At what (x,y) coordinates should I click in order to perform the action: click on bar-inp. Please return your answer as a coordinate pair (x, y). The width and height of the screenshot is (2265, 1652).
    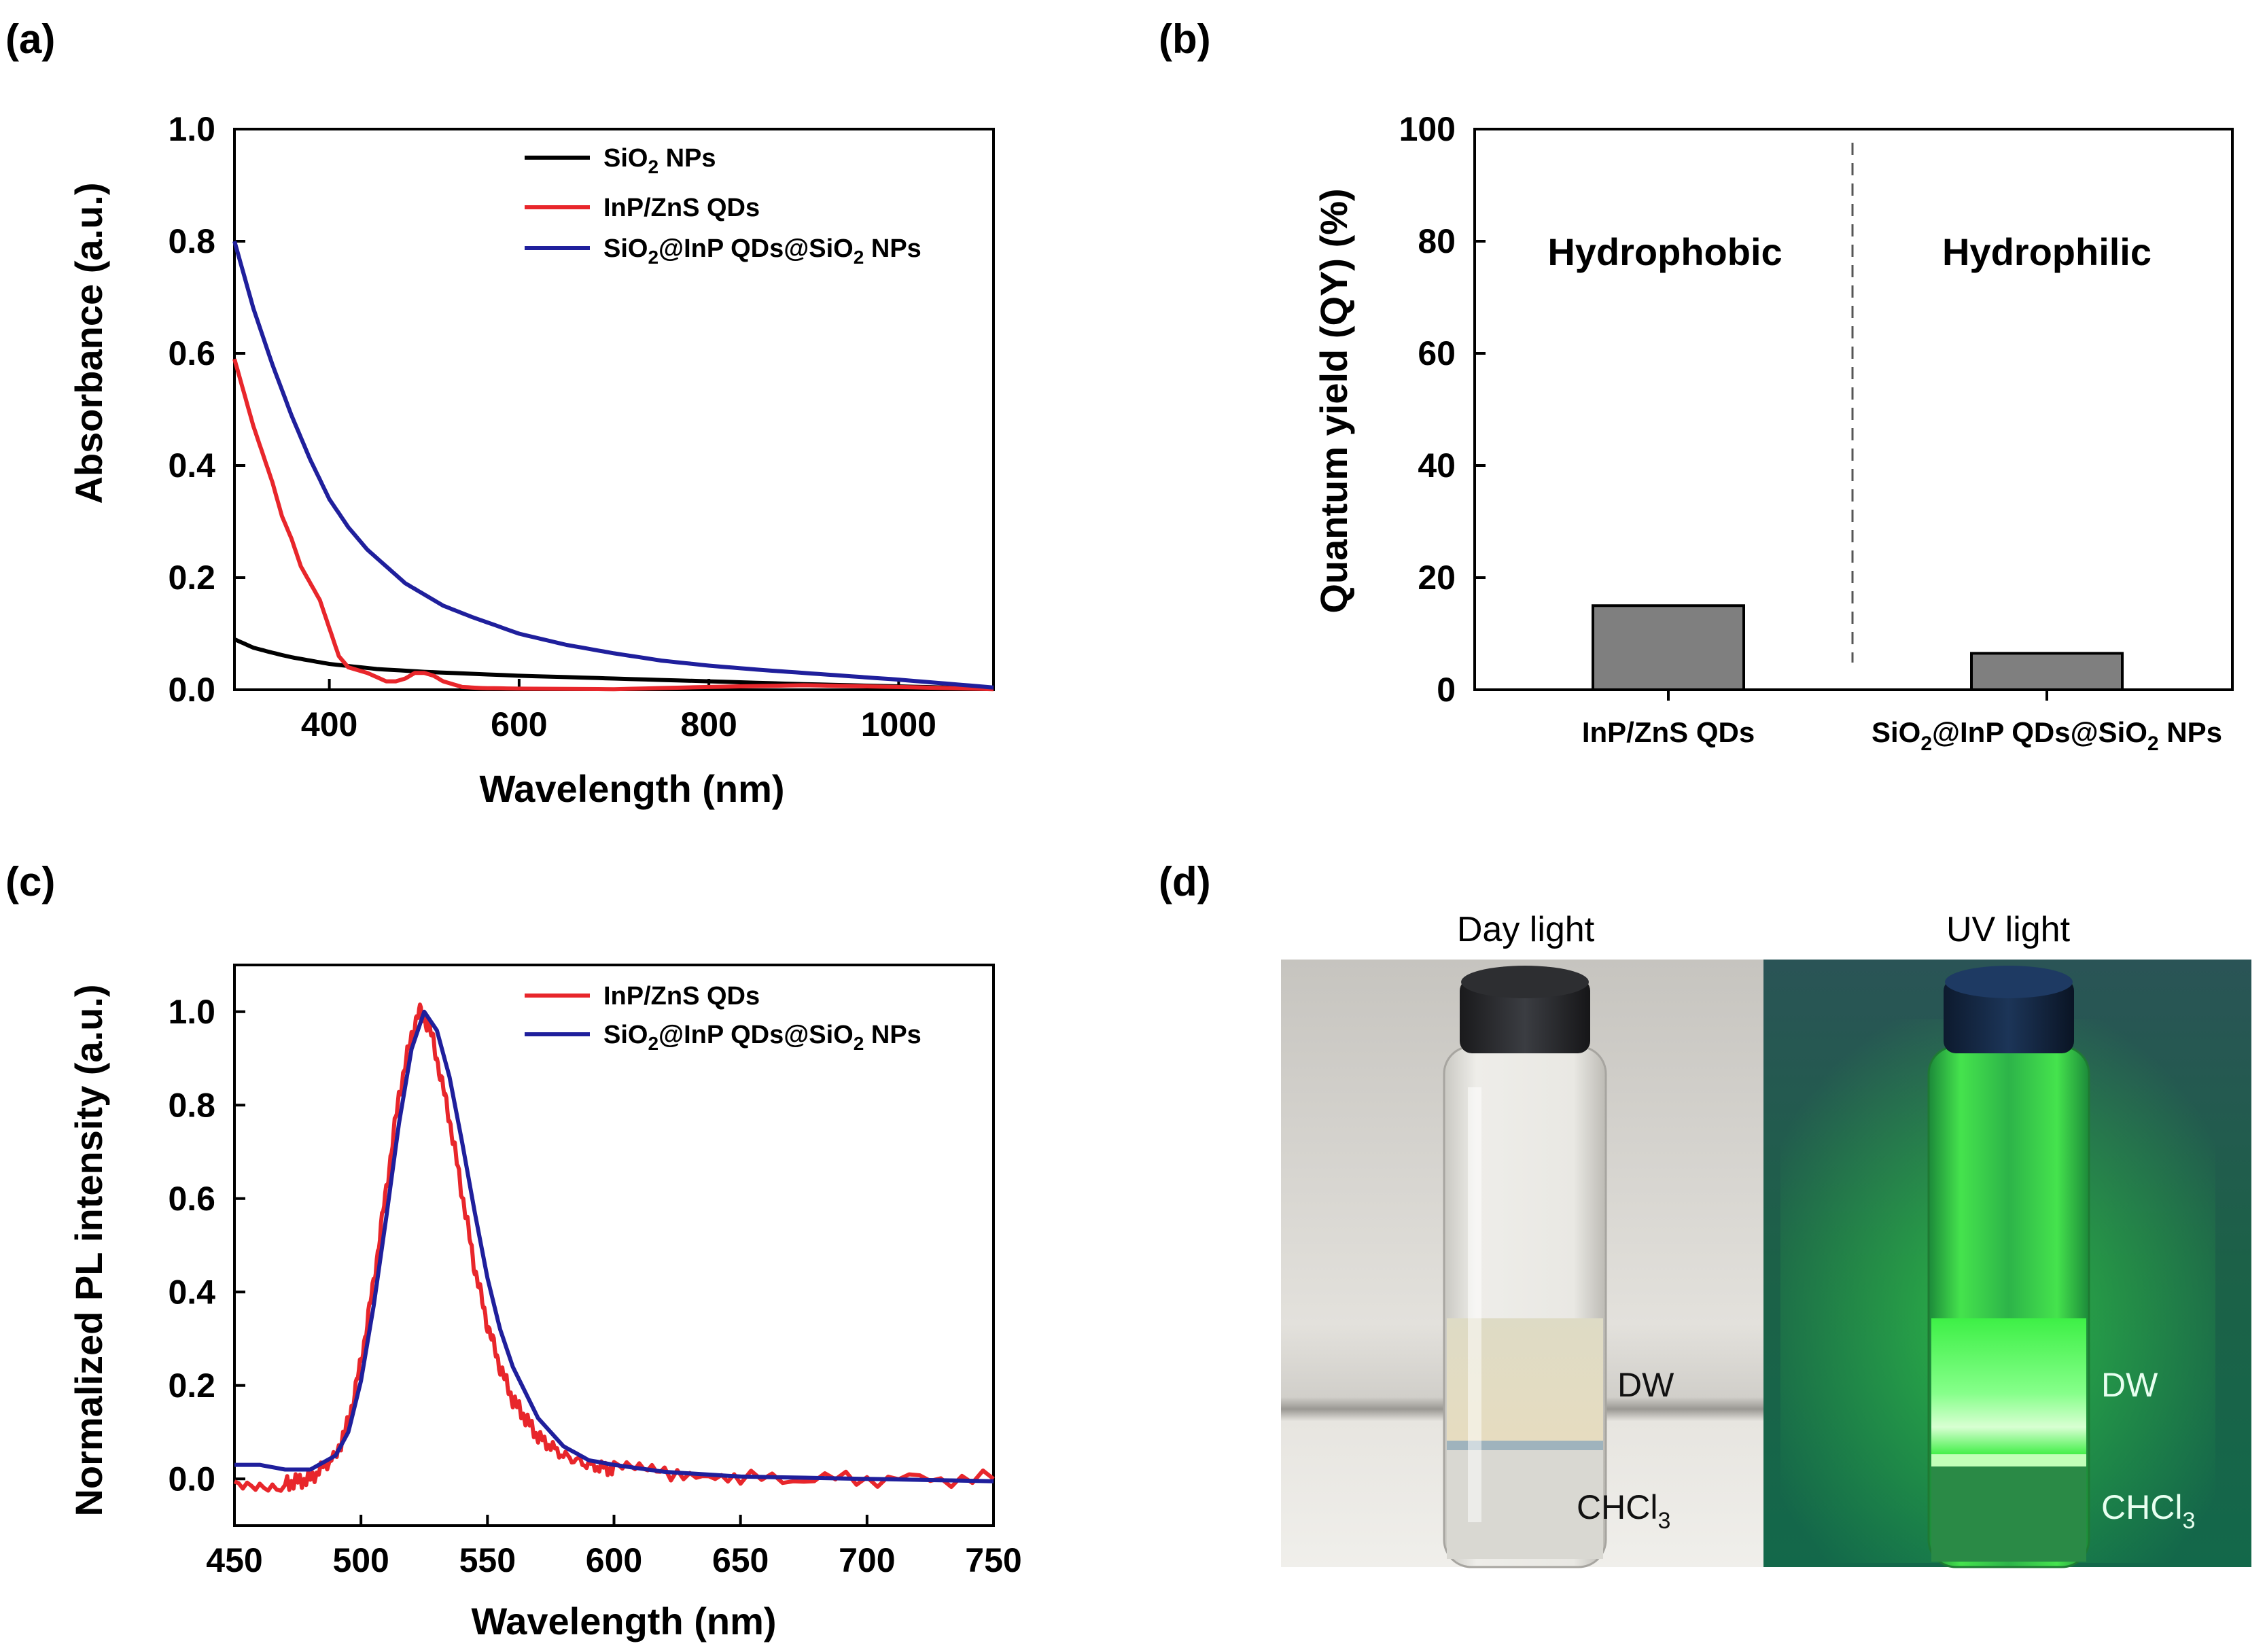
    Looking at the image, I should click on (1668, 647).